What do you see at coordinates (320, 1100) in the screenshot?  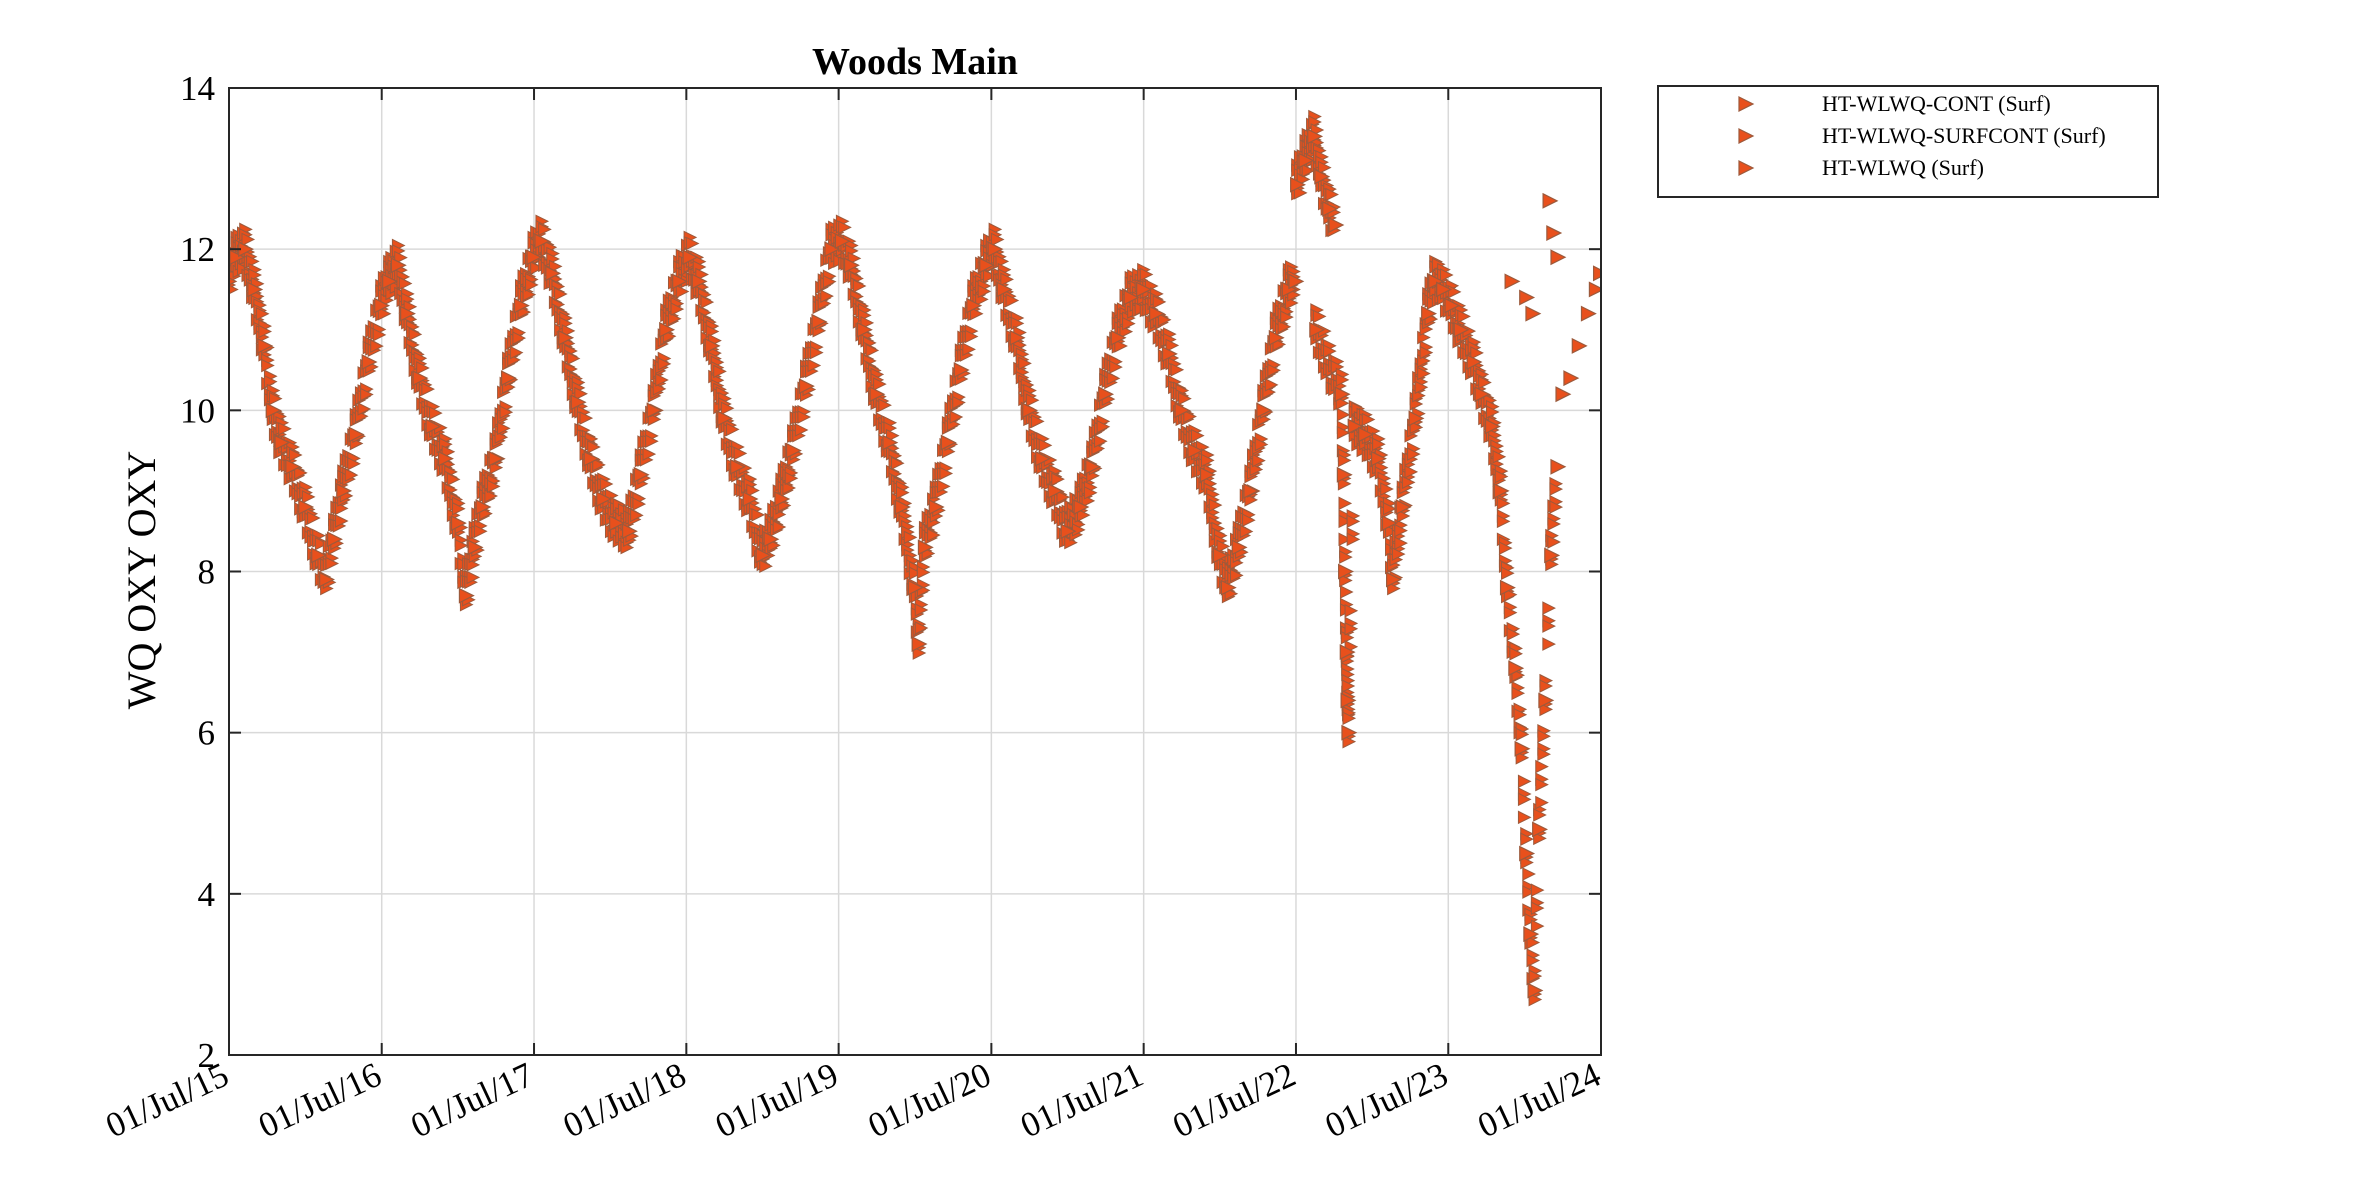 I see `x-tick-label: 01/Jul/16` at bounding box center [320, 1100].